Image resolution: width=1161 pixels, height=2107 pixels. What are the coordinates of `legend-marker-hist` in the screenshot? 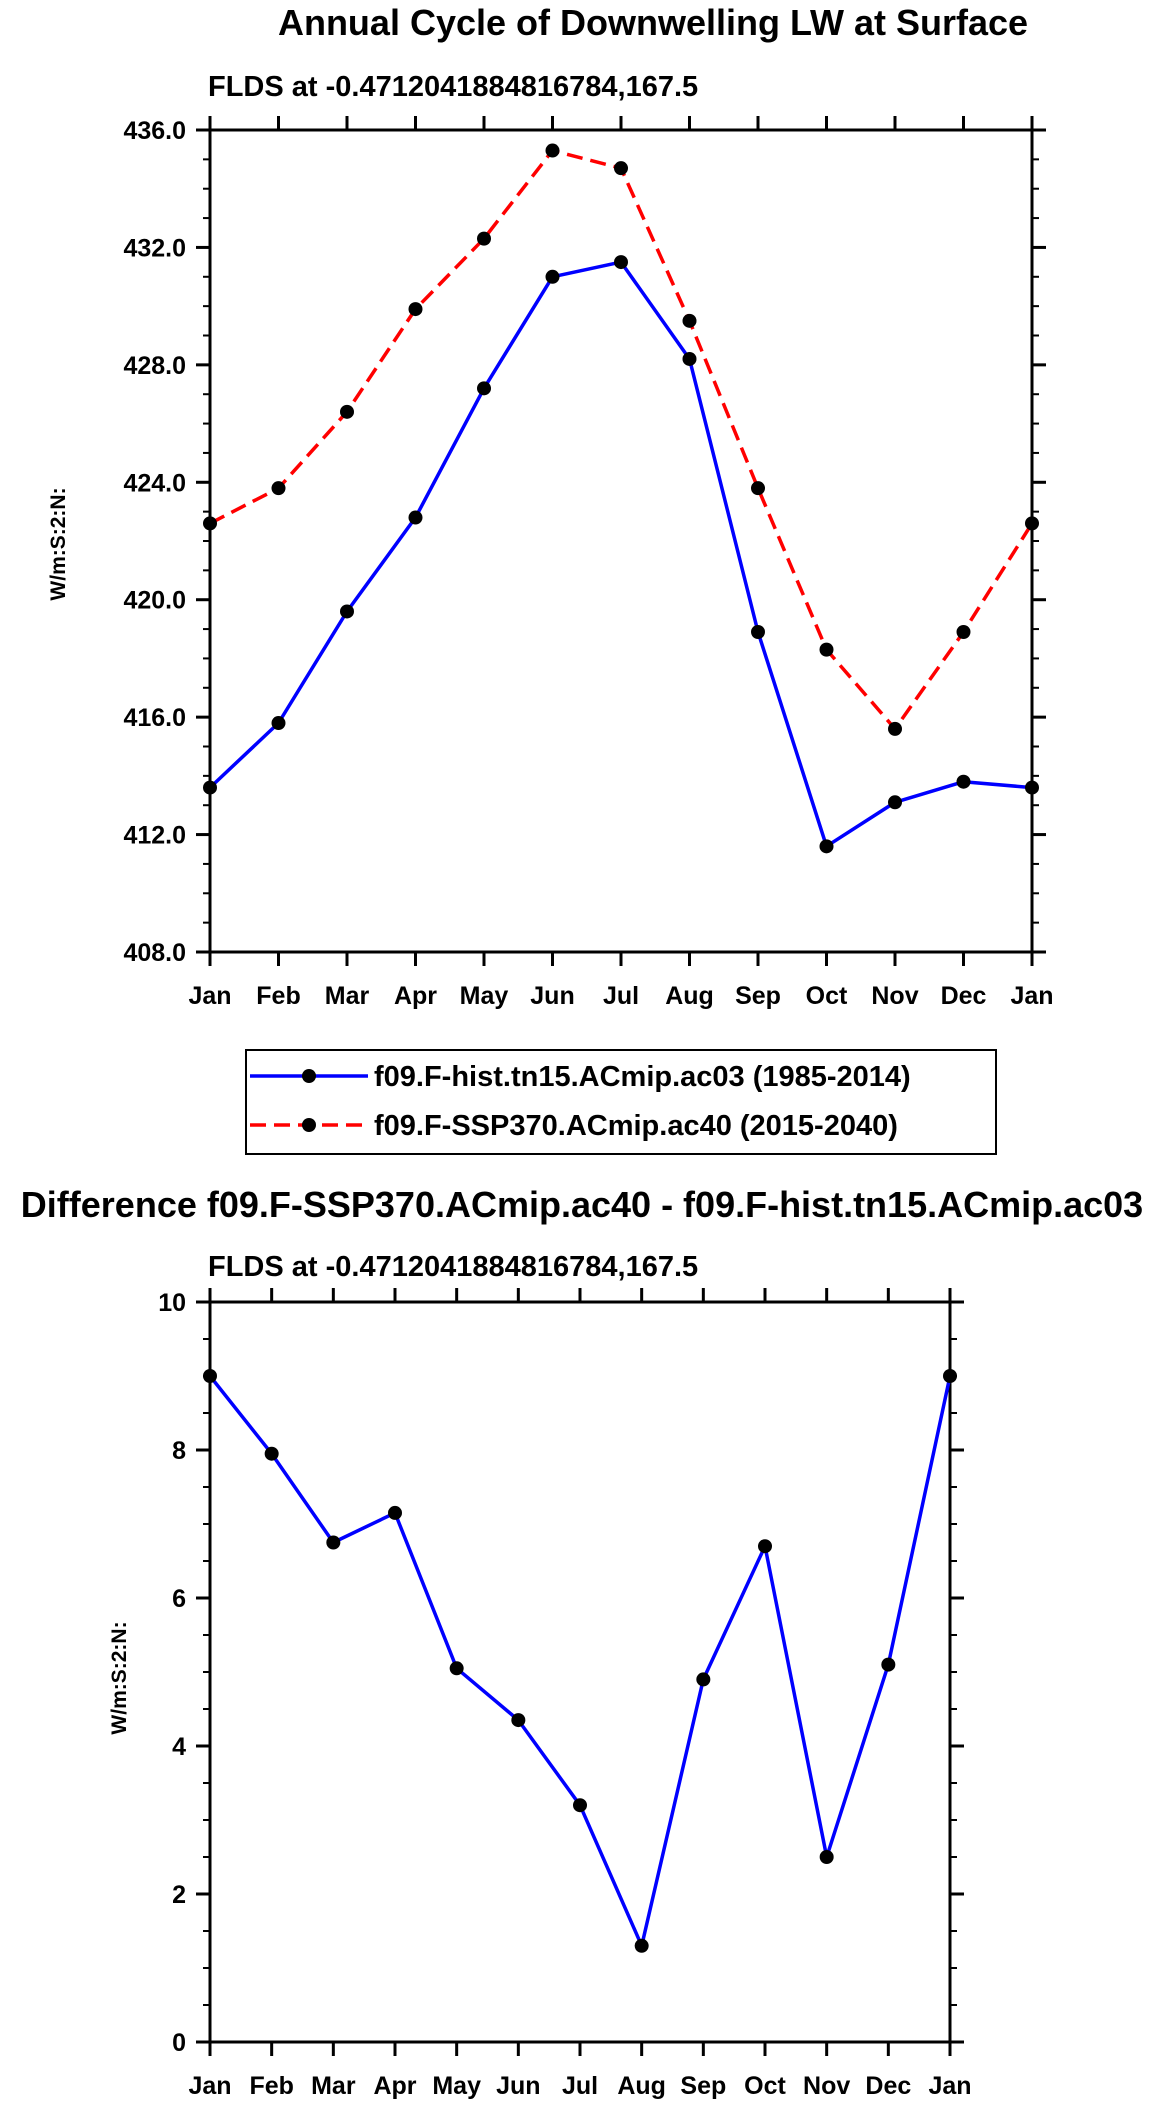 It's located at (309, 1076).